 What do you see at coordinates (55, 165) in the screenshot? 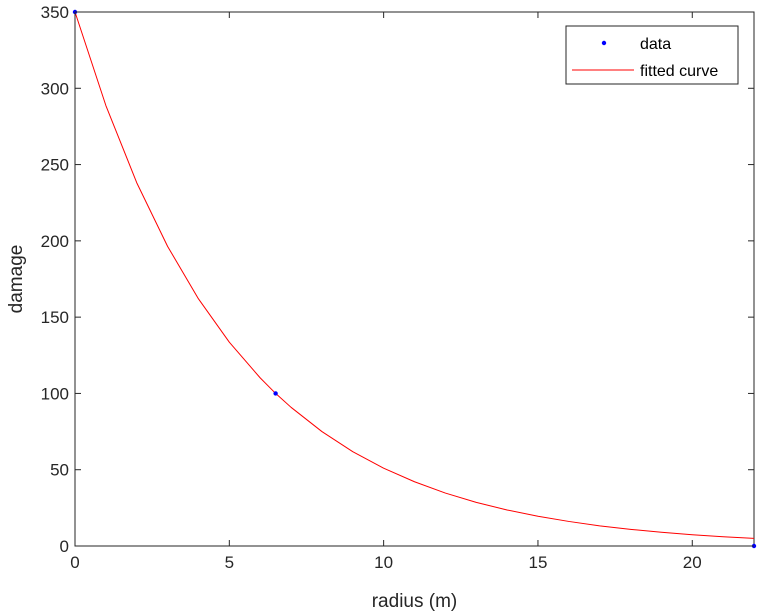
I see `y-tick-label: 250` at bounding box center [55, 165].